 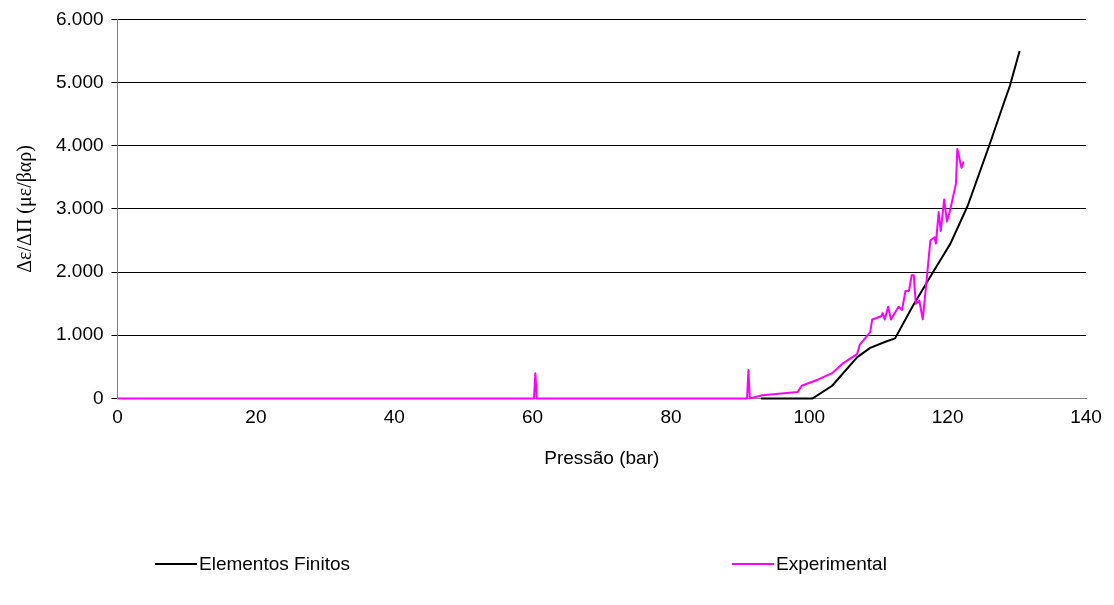 What do you see at coordinates (671, 417) in the screenshot?
I see `x-tick-label: 80` at bounding box center [671, 417].